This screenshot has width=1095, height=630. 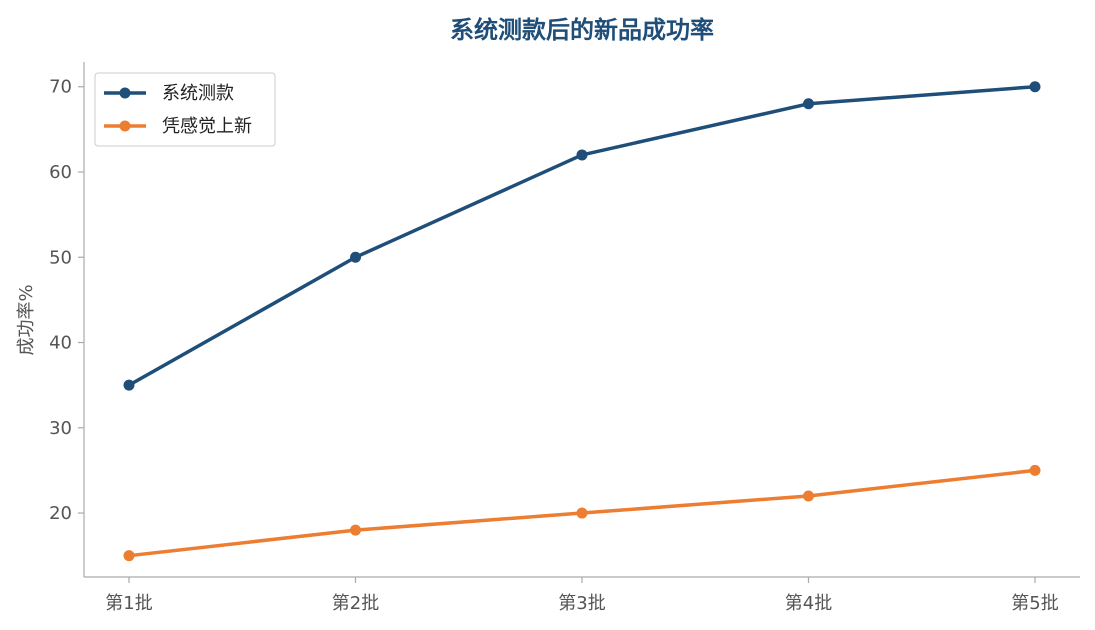 I want to click on x-tick-label: 第2批, so click(x=355, y=603).